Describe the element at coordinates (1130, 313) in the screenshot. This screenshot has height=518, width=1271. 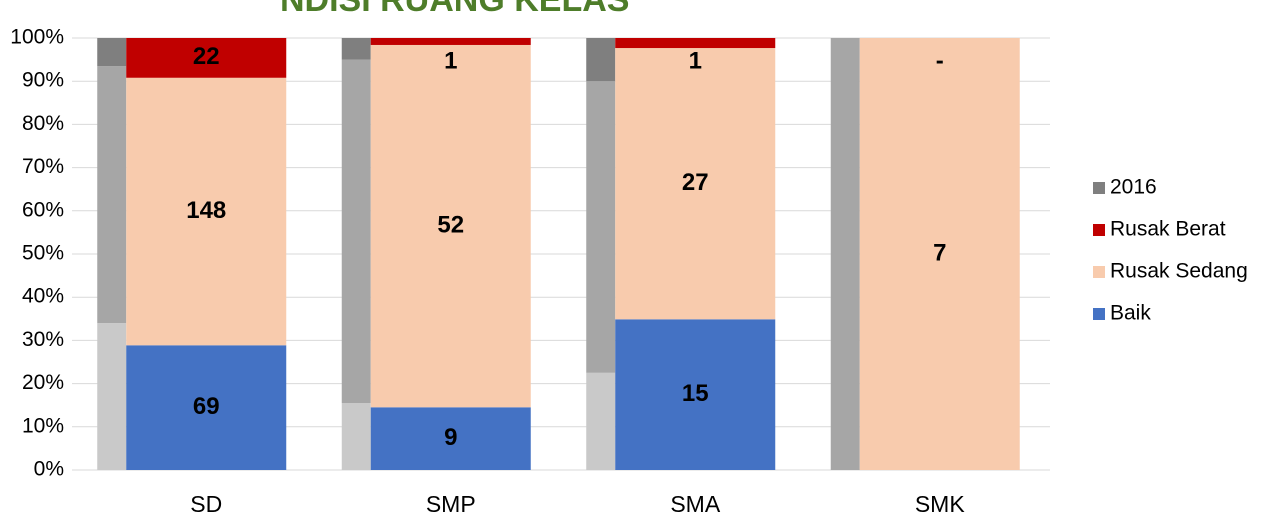
I see `legend-label: Baik` at that location.